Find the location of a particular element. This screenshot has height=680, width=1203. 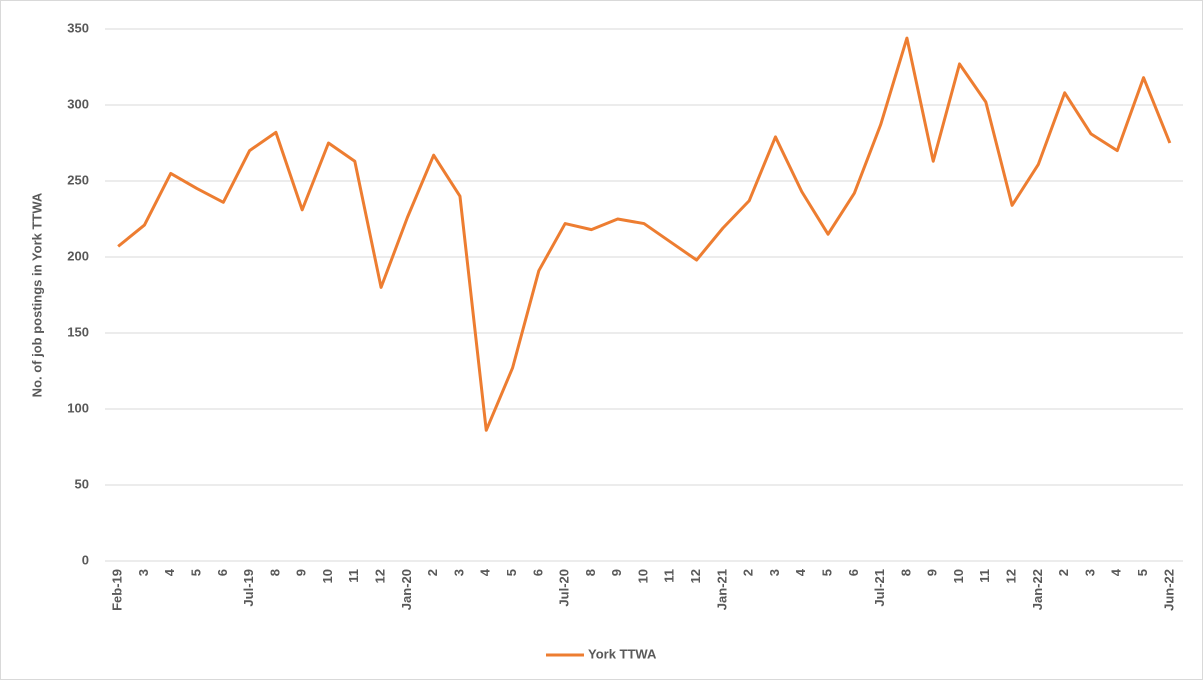

y-tick-label: 150 is located at coordinates (78, 331).